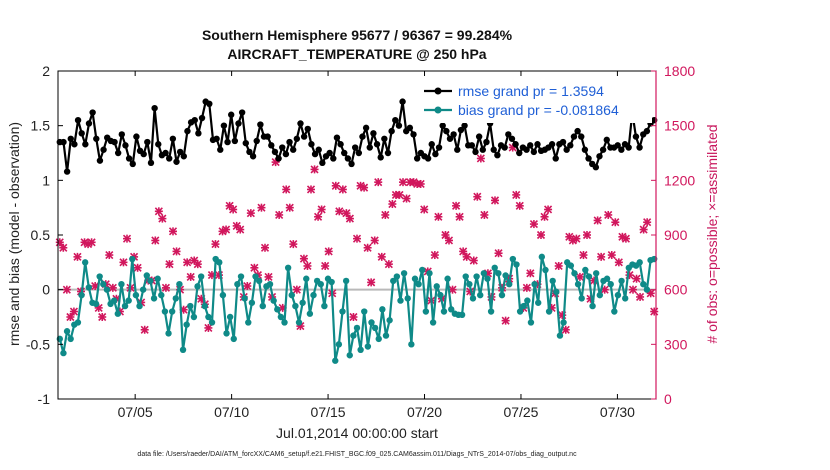 This screenshot has width=830, height=470. What do you see at coordinates (617, 412) in the screenshot?
I see `x-axis-tick-label: 07/30` at bounding box center [617, 412].